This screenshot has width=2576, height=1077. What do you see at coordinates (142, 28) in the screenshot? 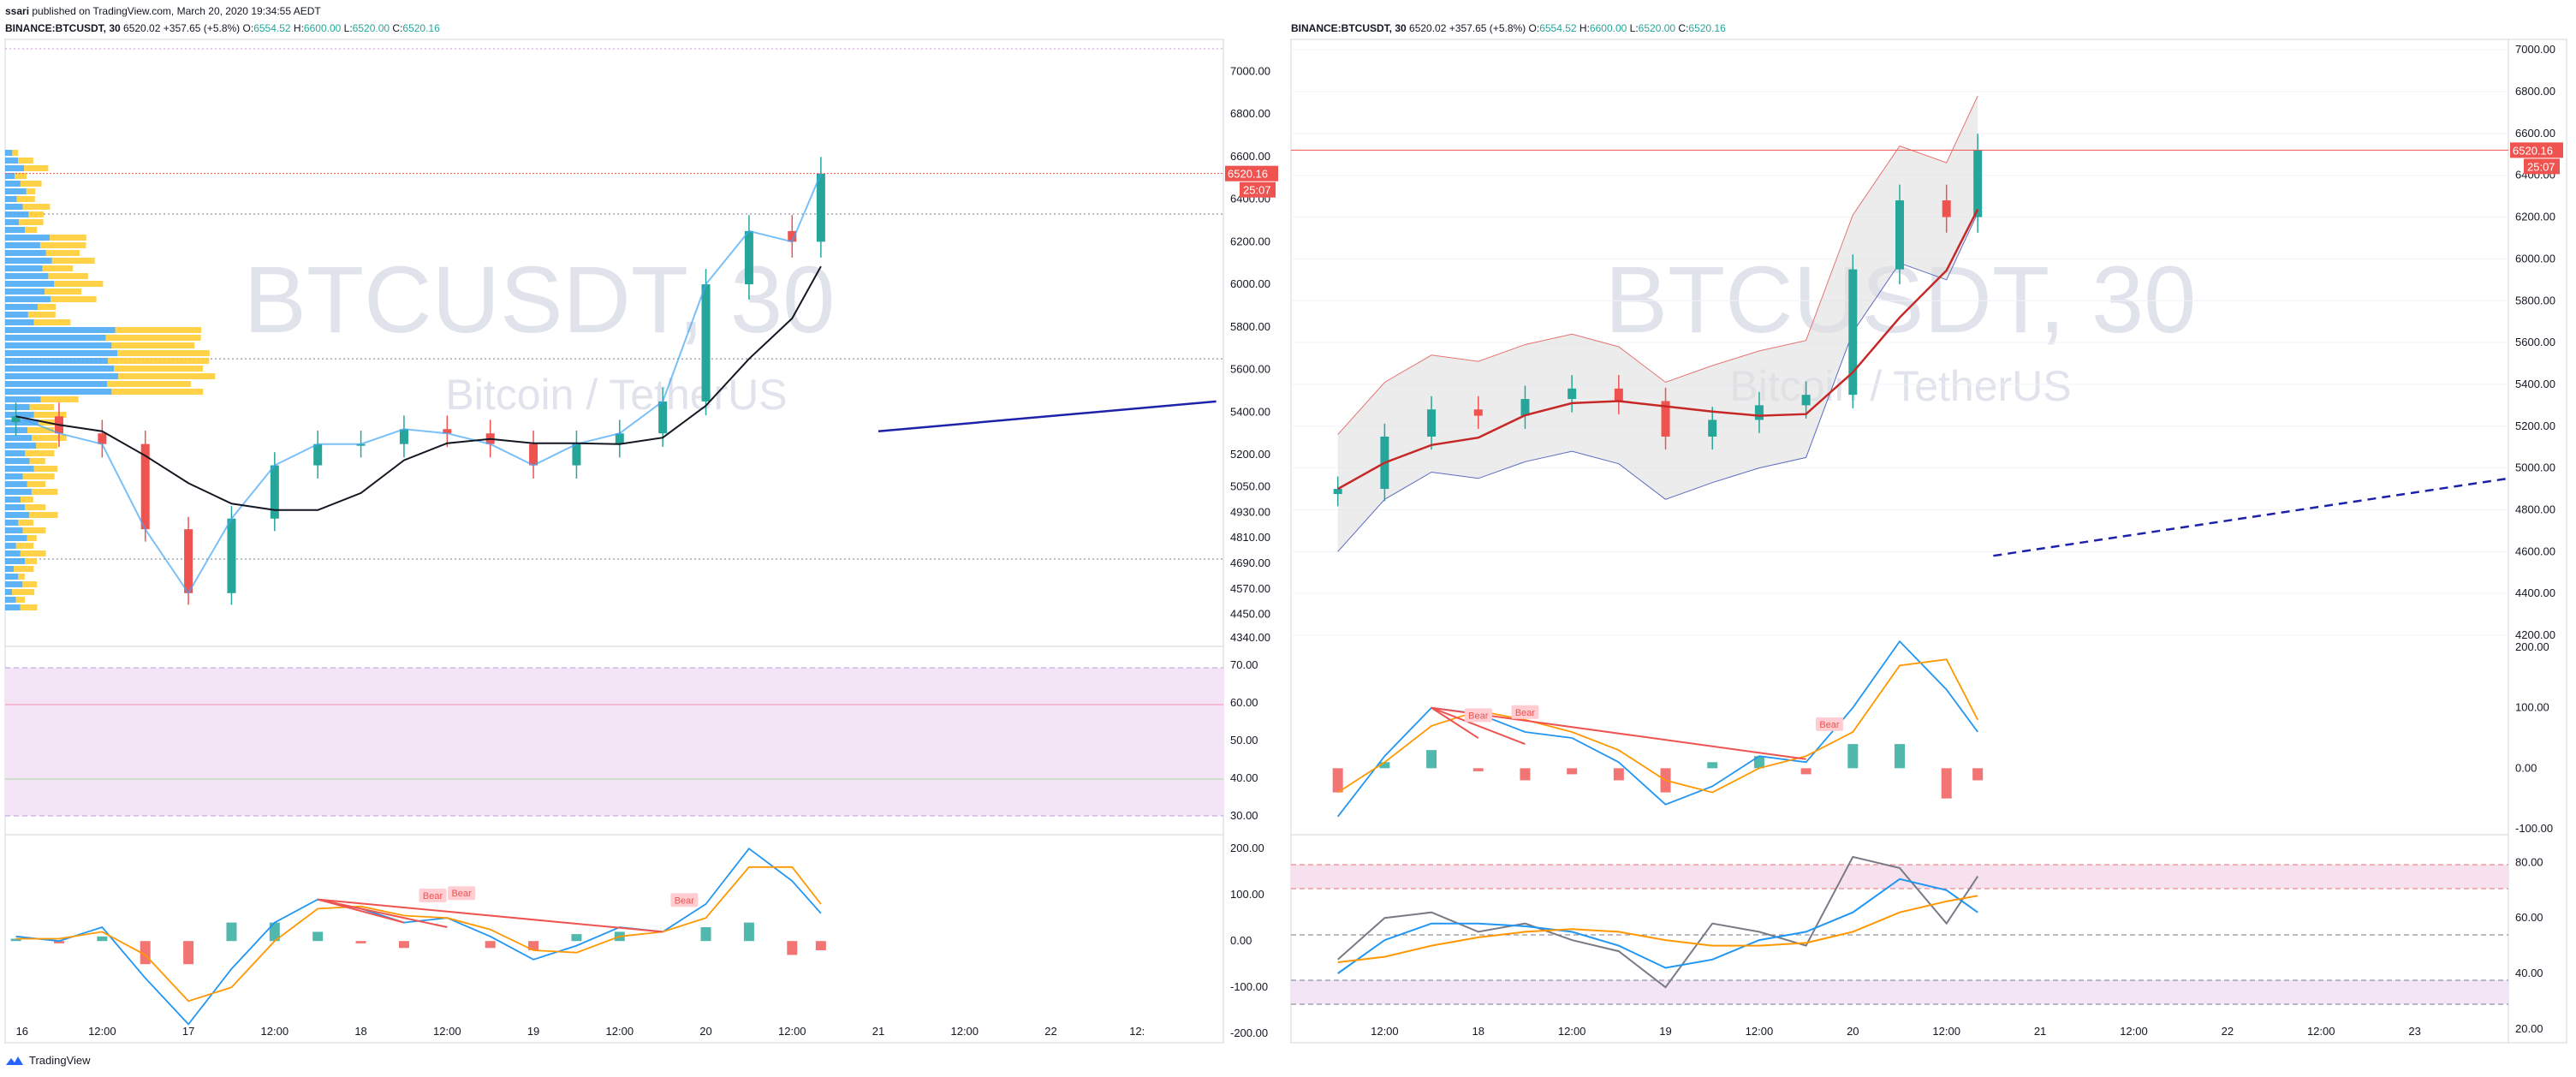
I see `left-last-price: 6520.02` at bounding box center [142, 28].